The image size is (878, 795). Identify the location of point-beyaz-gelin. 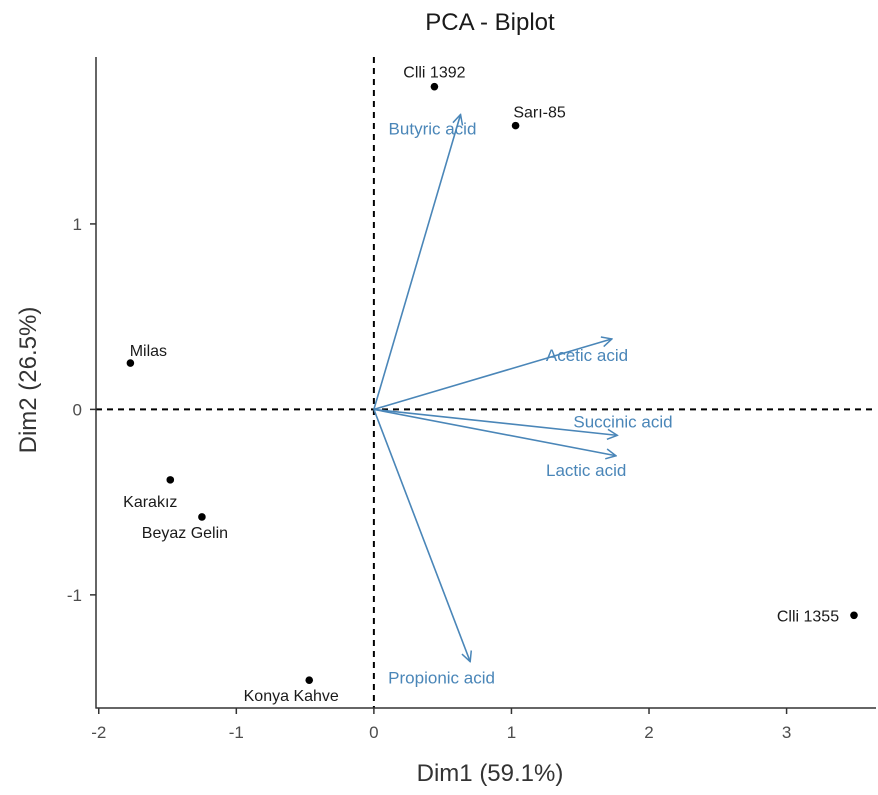
(202, 517).